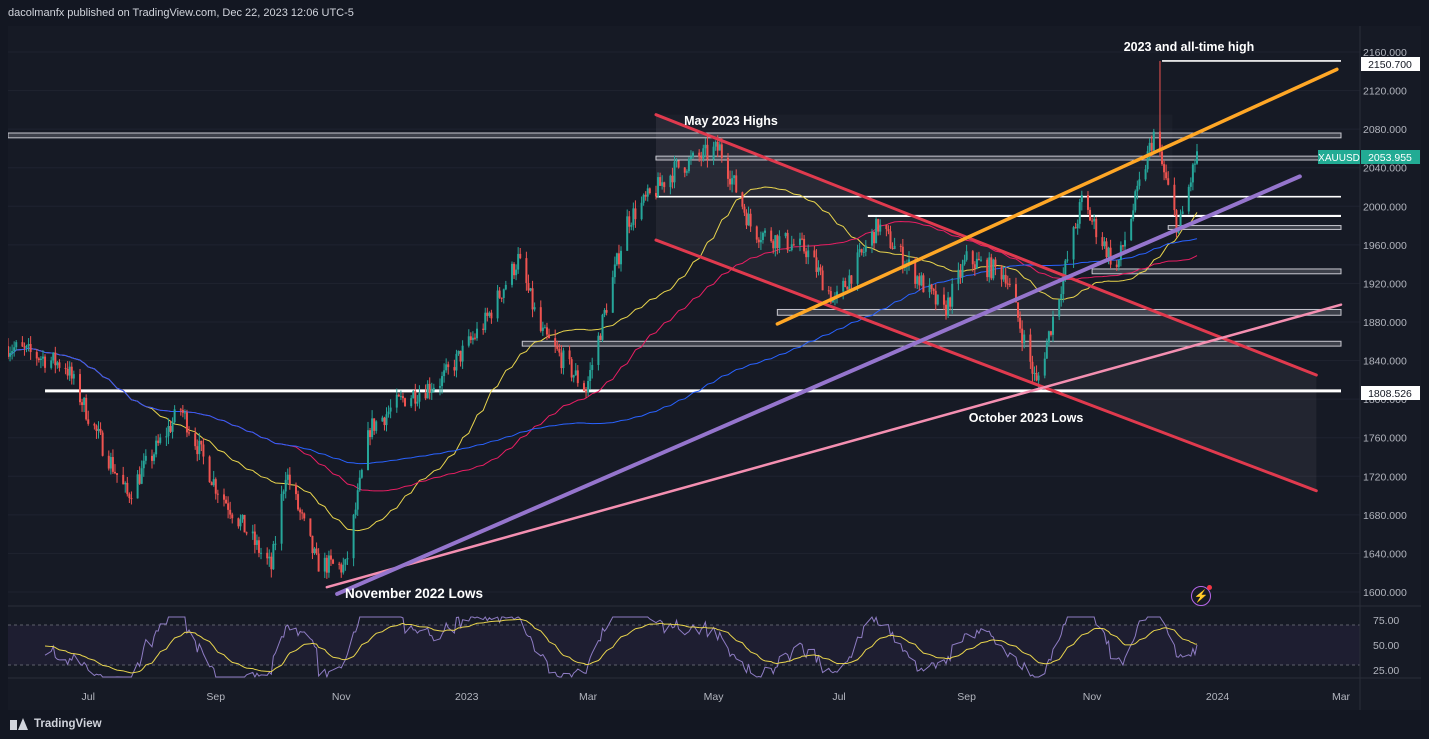 The height and width of the screenshot is (739, 1429). I want to click on x-tick-label: Mar, so click(1341, 697).